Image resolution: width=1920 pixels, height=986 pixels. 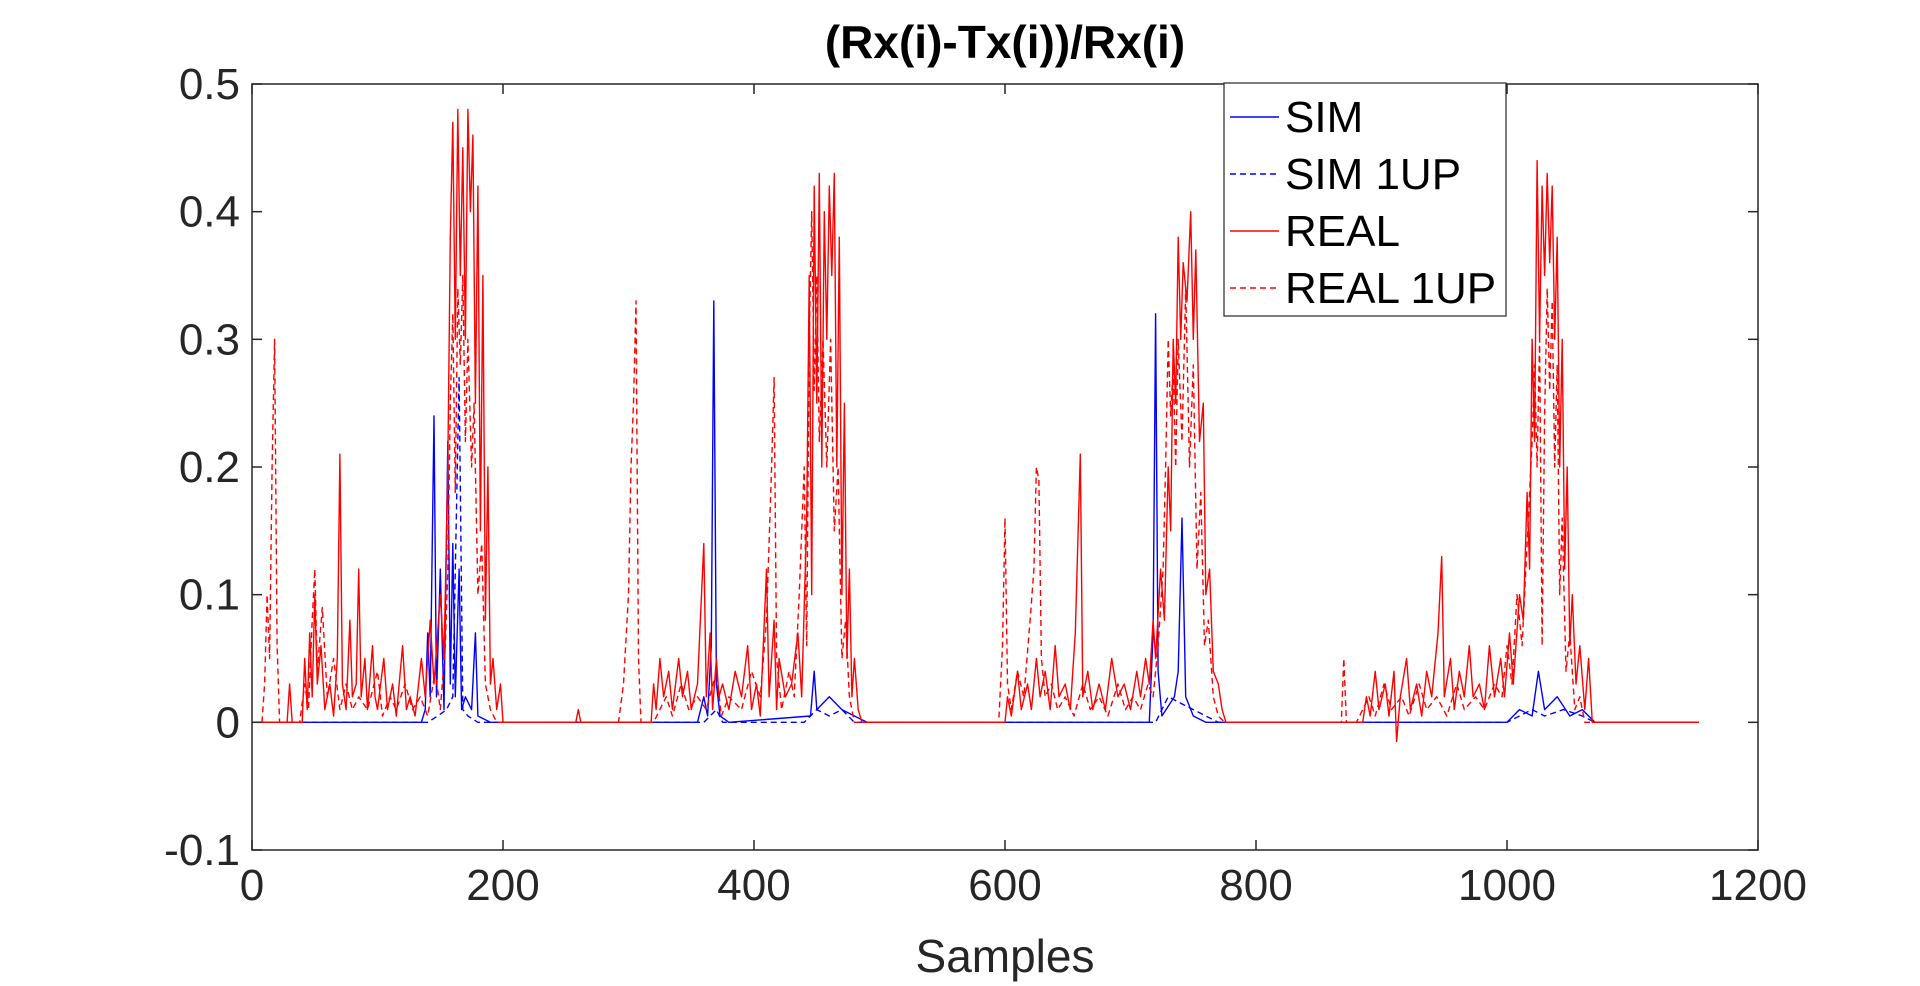 What do you see at coordinates (502, 885) in the screenshot?
I see `x-tick-label: 200` at bounding box center [502, 885].